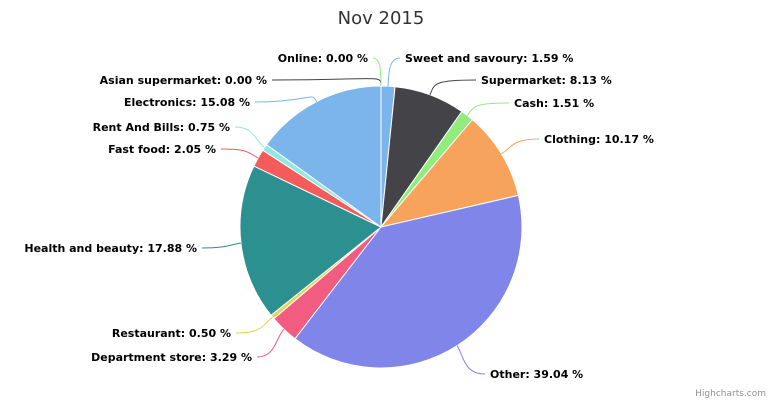  What do you see at coordinates (323, 58) in the screenshot?
I see `slice-label-online: Online: 0.00 %` at bounding box center [323, 58].